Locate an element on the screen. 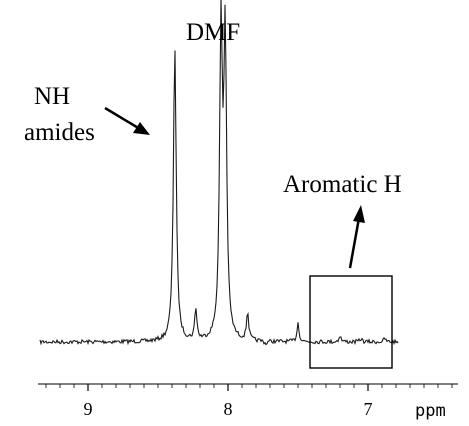  x-tick-label-9: 9 is located at coordinates (88, 409).